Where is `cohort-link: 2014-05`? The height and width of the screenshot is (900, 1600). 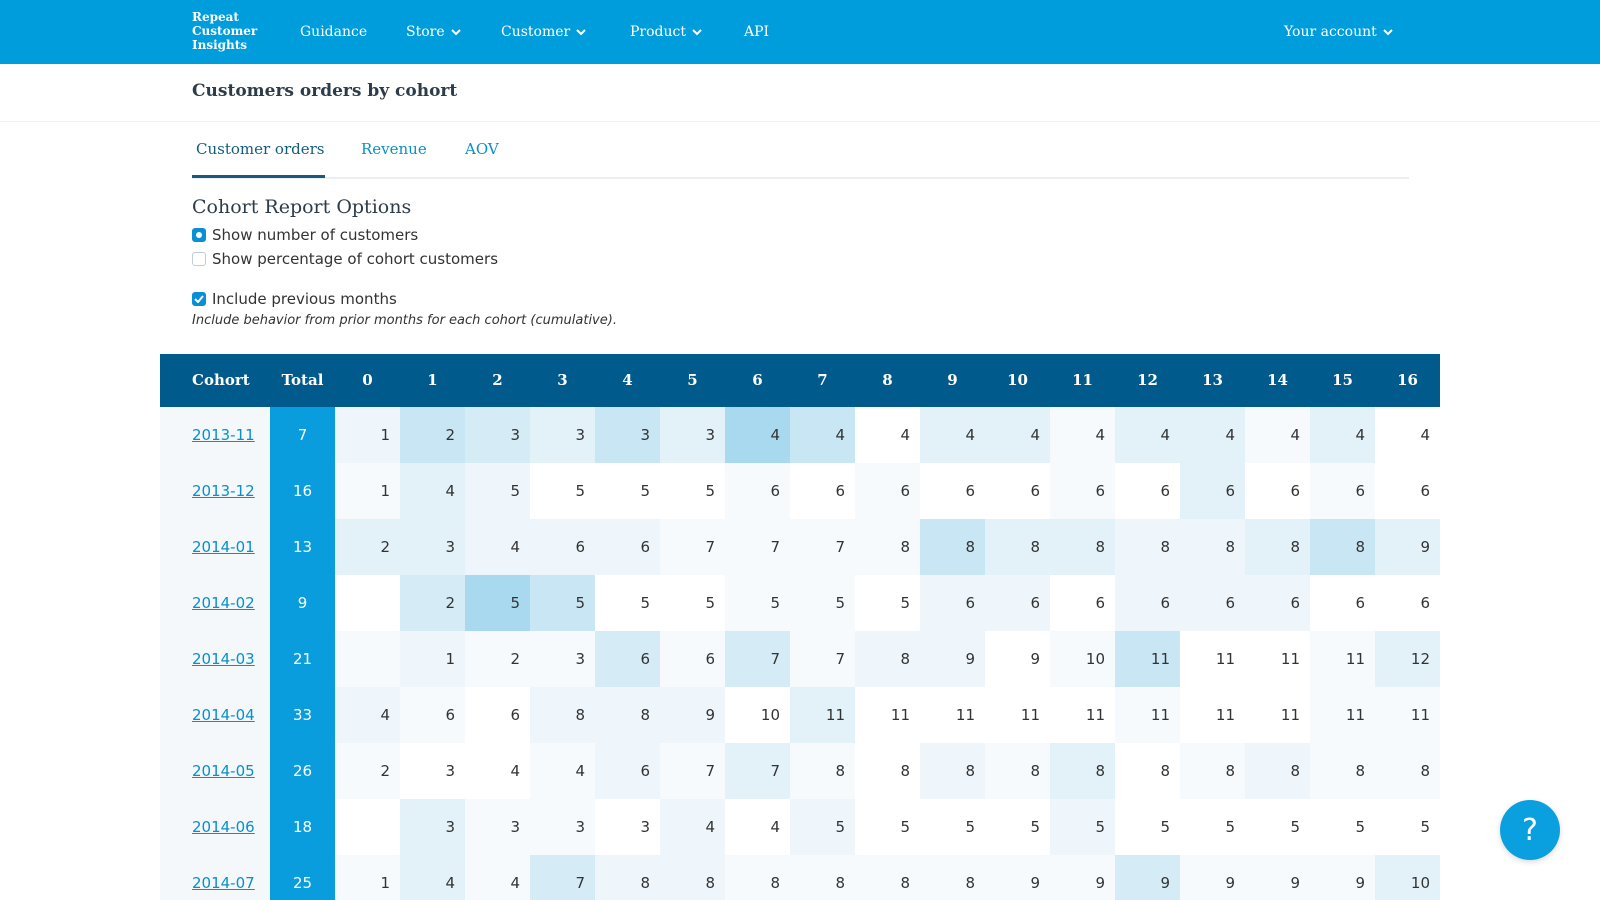
cohort-link: 2014-05 is located at coordinates (223, 771).